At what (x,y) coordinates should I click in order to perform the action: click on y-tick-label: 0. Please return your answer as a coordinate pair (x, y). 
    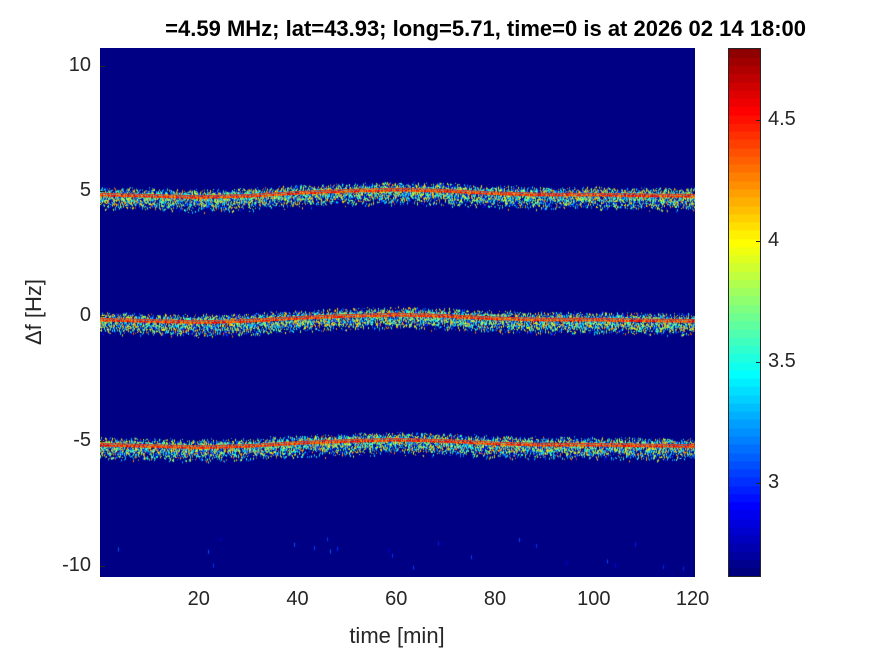
    Looking at the image, I should click on (85, 314).